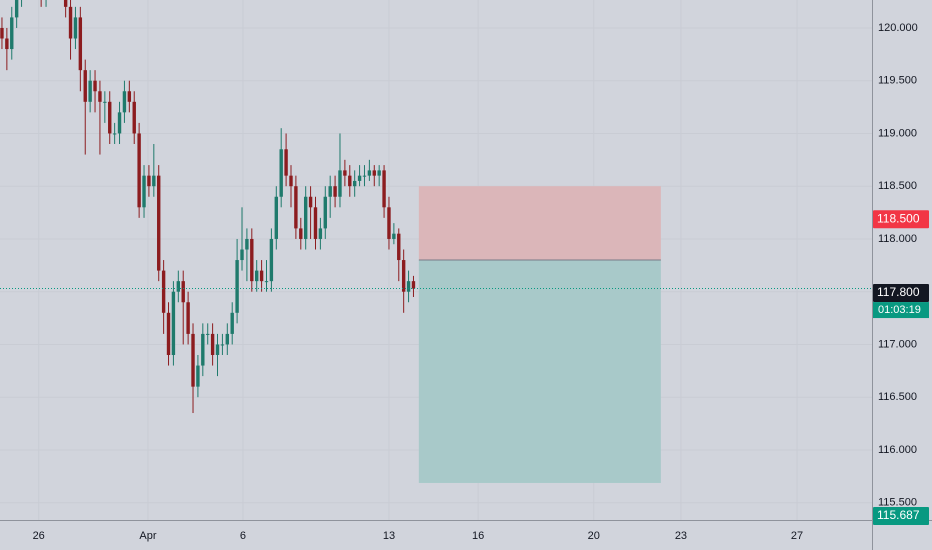 The height and width of the screenshot is (550, 932). Describe the element at coordinates (897, 81) in the screenshot. I see `y-tick-label: 119.500` at that location.